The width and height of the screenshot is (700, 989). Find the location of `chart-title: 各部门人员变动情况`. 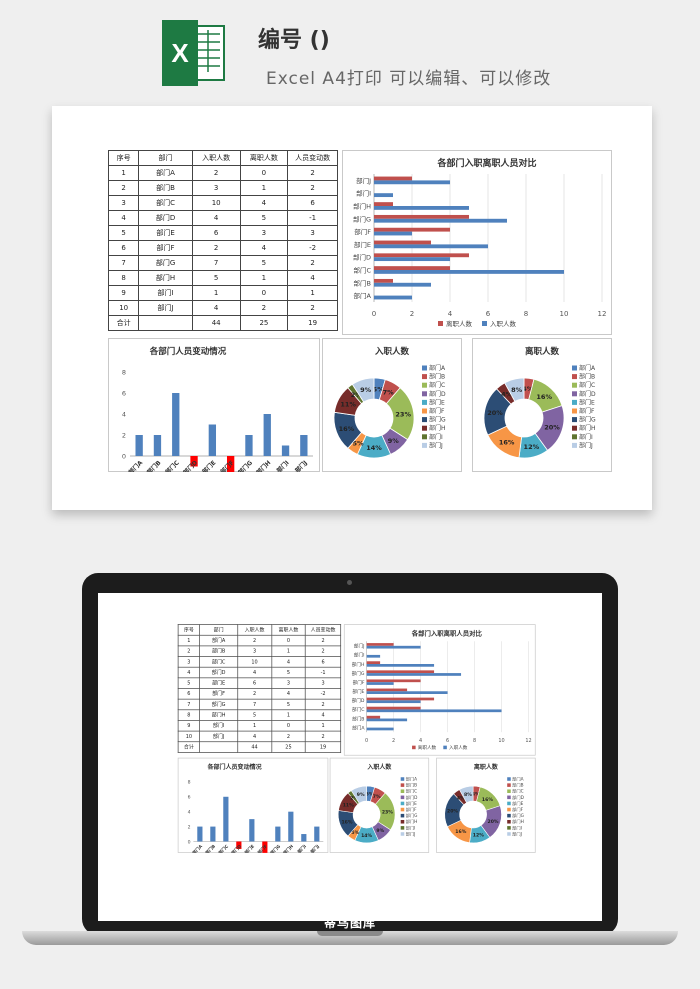

chart-title: 各部门人员变动情况 is located at coordinates (233, 767).